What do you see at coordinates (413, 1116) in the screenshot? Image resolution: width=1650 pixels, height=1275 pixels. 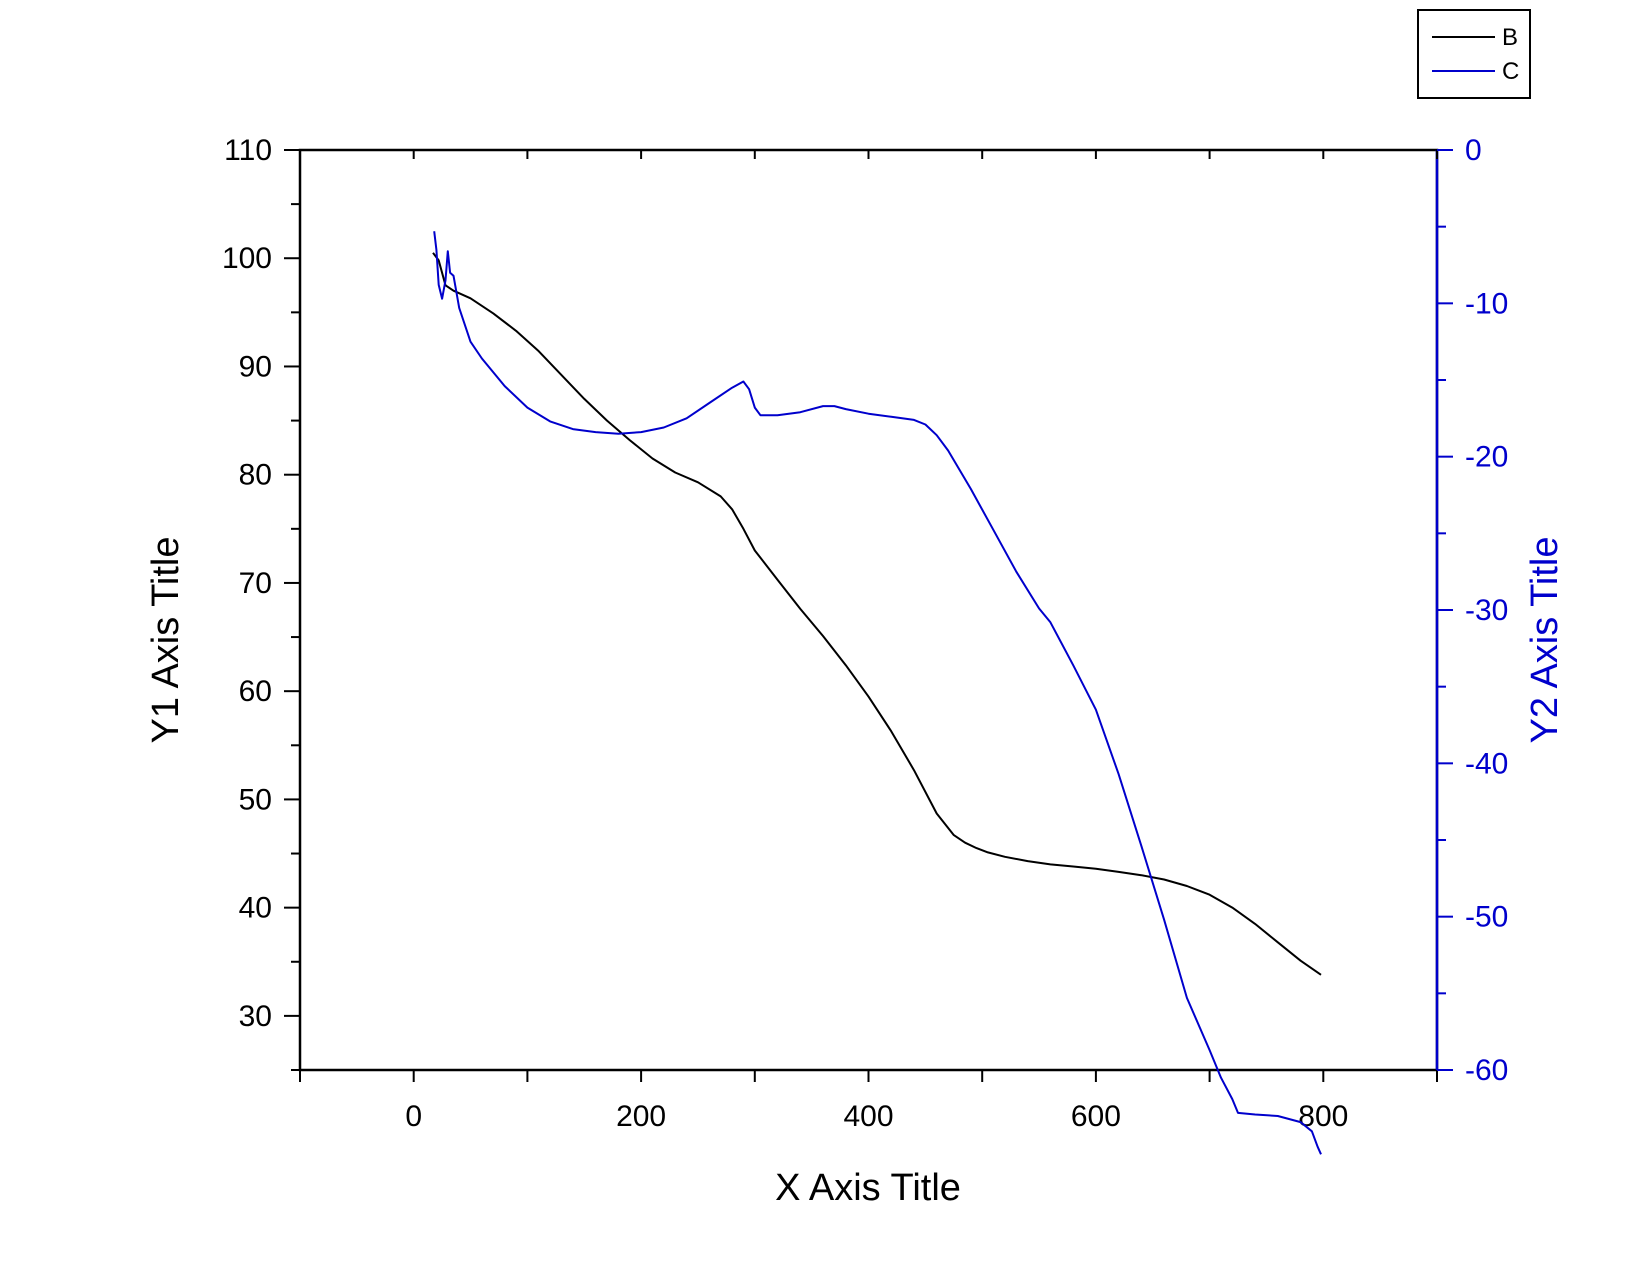 I see `x-tick-label: 0` at bounding box center [413, 1116].